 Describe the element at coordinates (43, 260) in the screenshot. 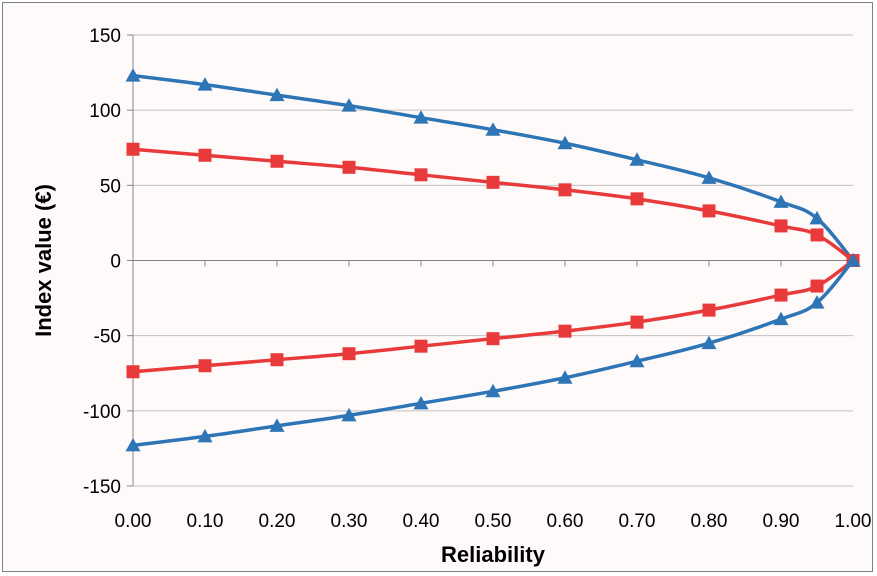

I see `y-axis-title: Index value (€)` at that location.